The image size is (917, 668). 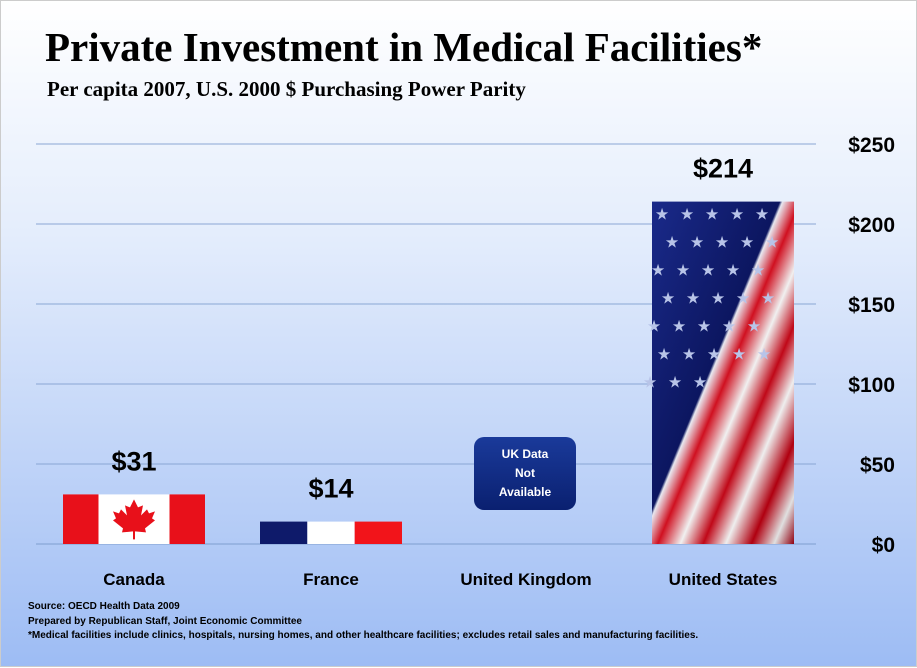 What do you see at coordinates (134, 519) in the screenshot?
I see `maple-leaf-icon` at bounding box center [134, 519].